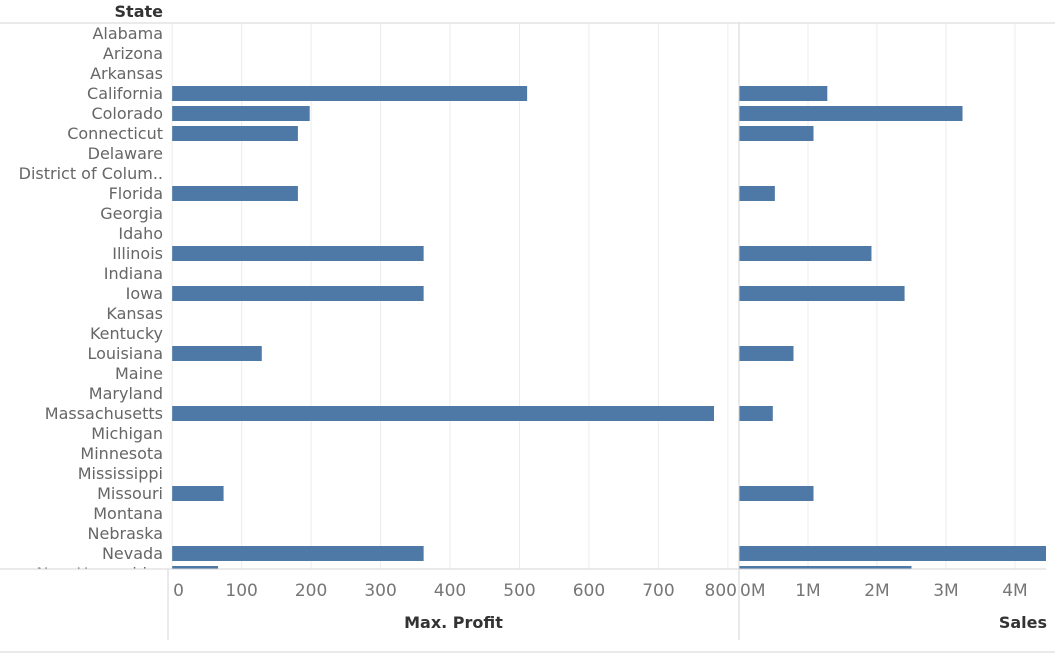 The width and height of the screenshot is (1055, 657). I want to click on state-label: Delaware, so click(125, 153).